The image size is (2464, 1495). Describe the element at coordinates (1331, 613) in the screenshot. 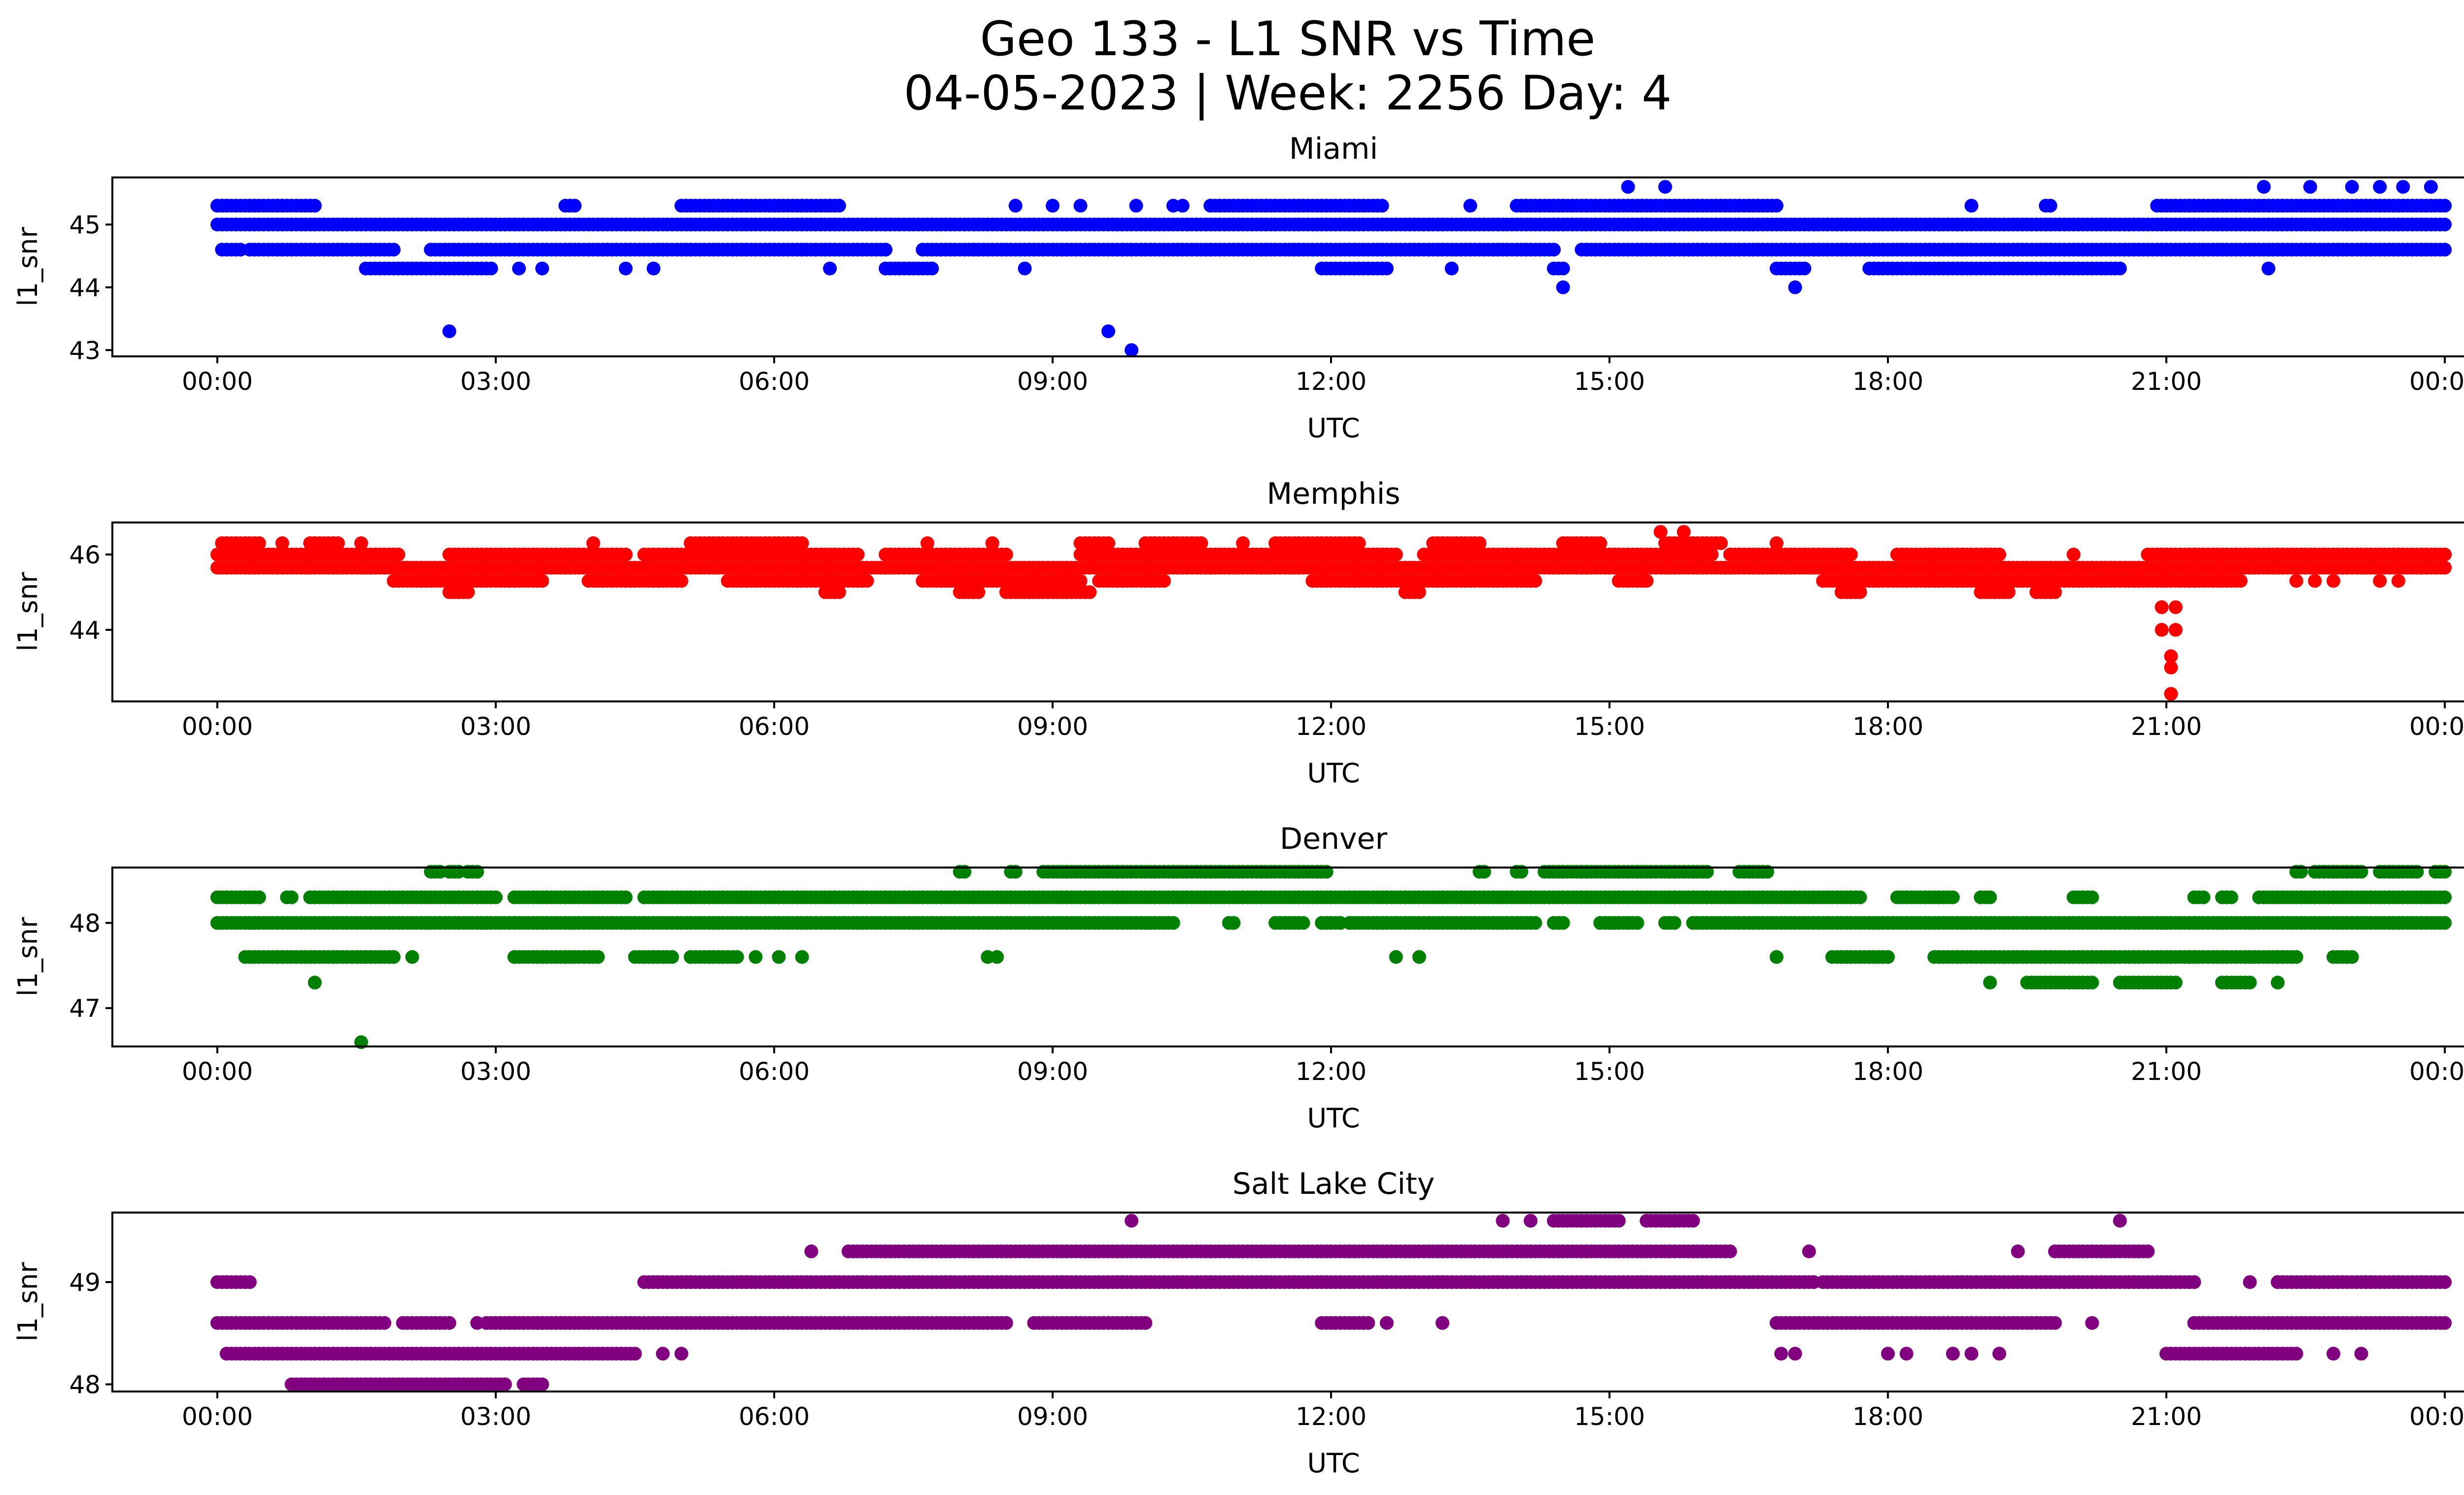

I see `memphis-points` at that location.